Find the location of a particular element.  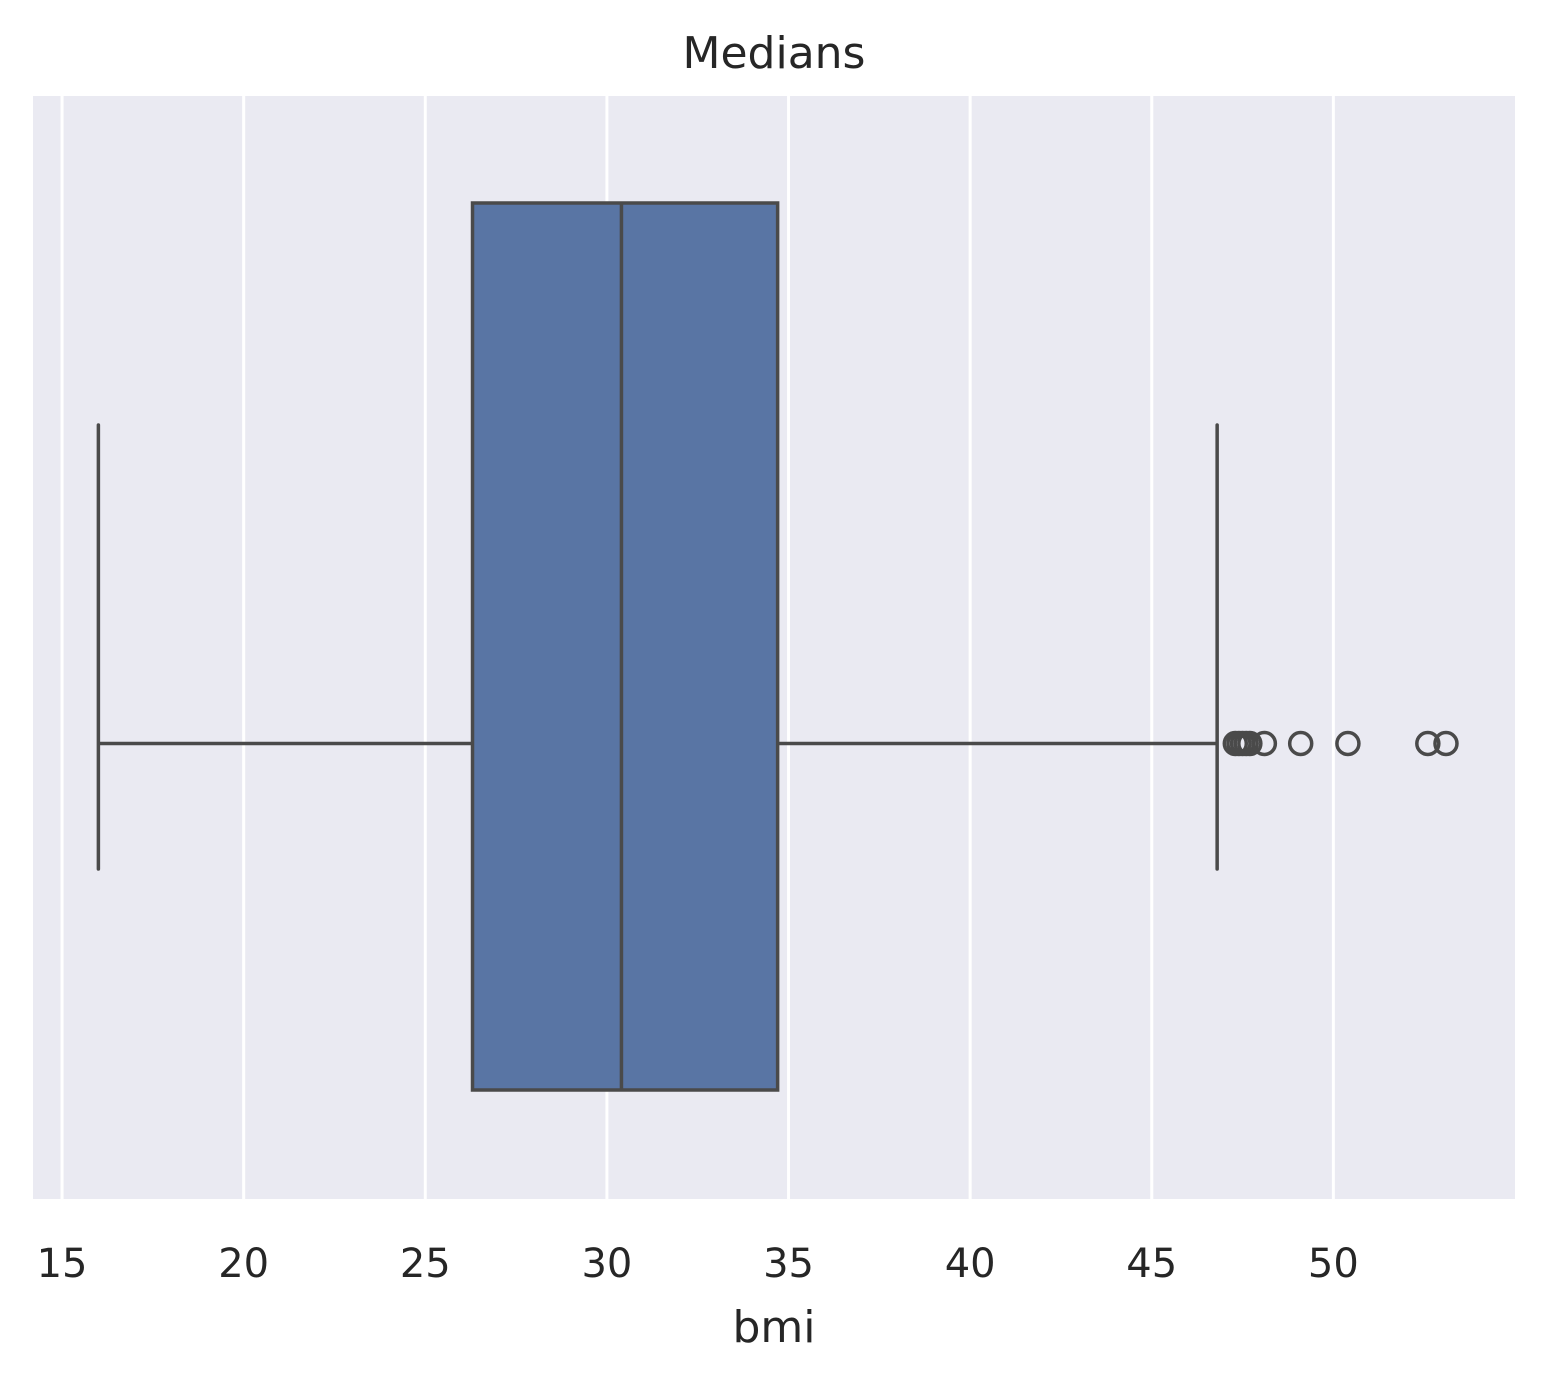

x-tick-label-45: 45 is located at coordinates (1151, 1264).